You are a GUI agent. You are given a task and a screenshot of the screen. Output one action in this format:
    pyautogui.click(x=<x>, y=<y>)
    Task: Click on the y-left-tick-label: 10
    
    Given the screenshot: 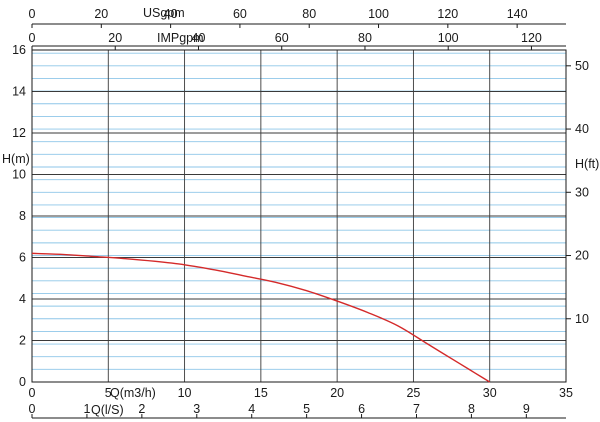 What is the action you would take?
    pyautogui.click(x=19, y=175)
    